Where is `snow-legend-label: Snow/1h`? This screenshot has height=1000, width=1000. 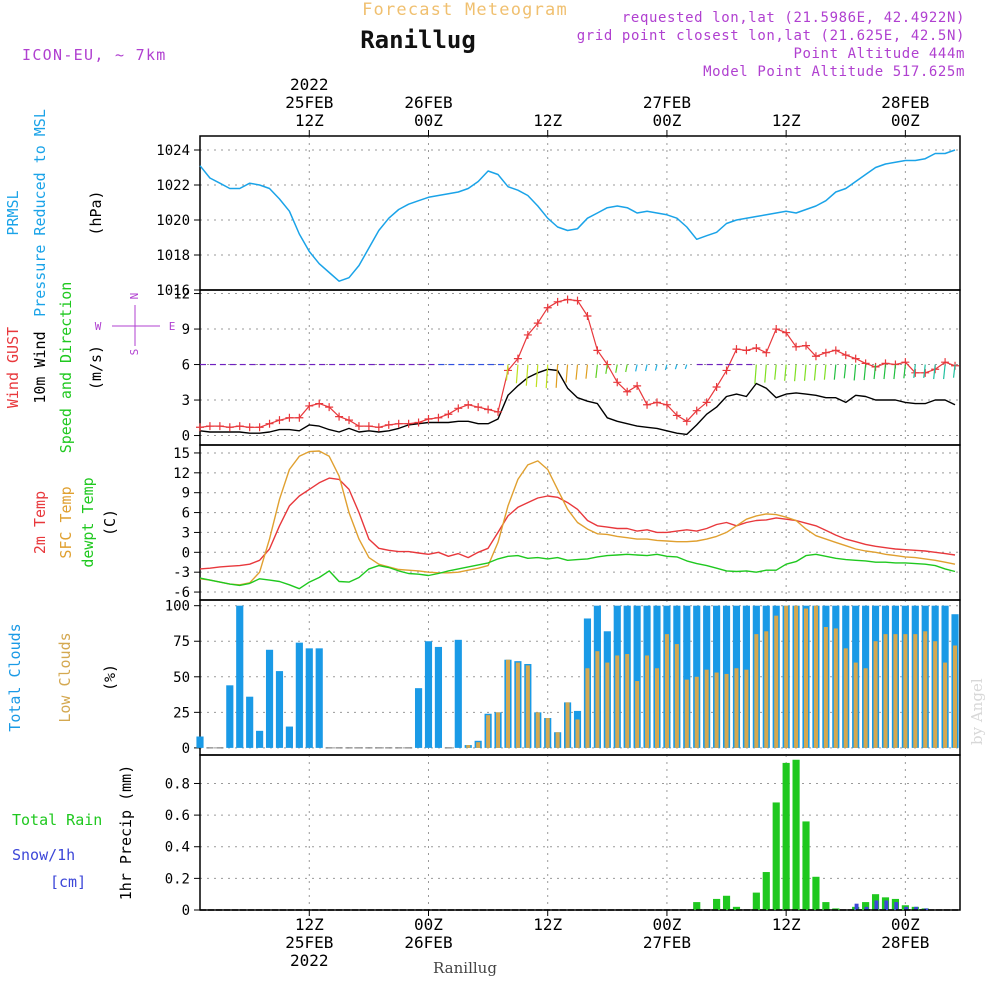 snow-legend-label: Snow/1h is located at coordinates (43, 855).